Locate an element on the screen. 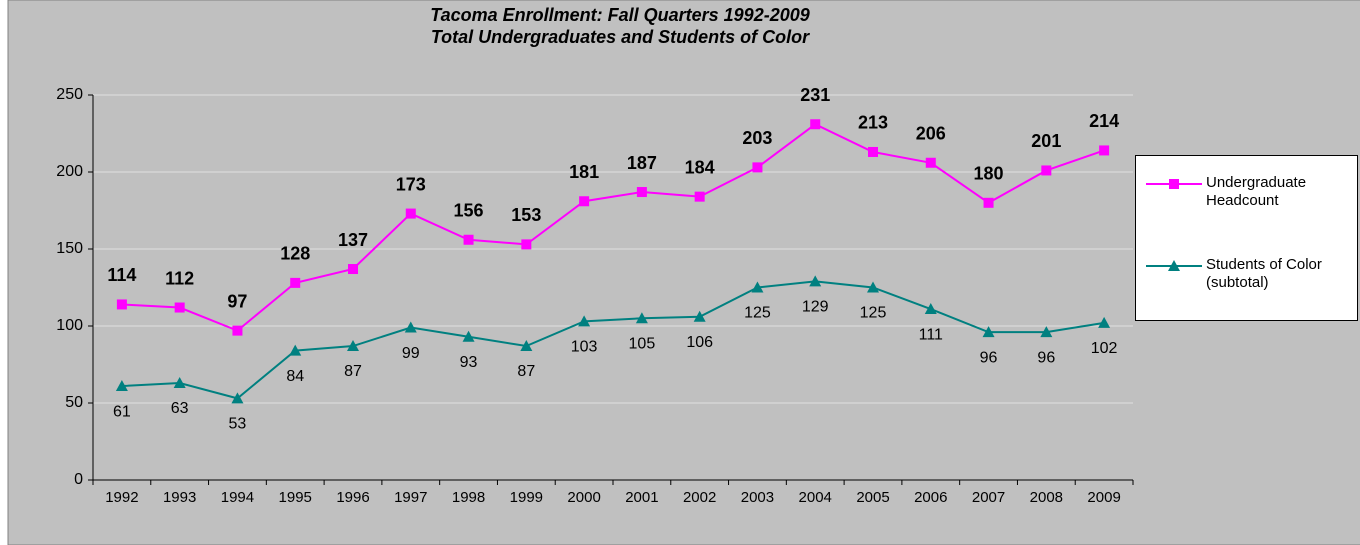  data-label: 112 is located at coordinates (179, 278).